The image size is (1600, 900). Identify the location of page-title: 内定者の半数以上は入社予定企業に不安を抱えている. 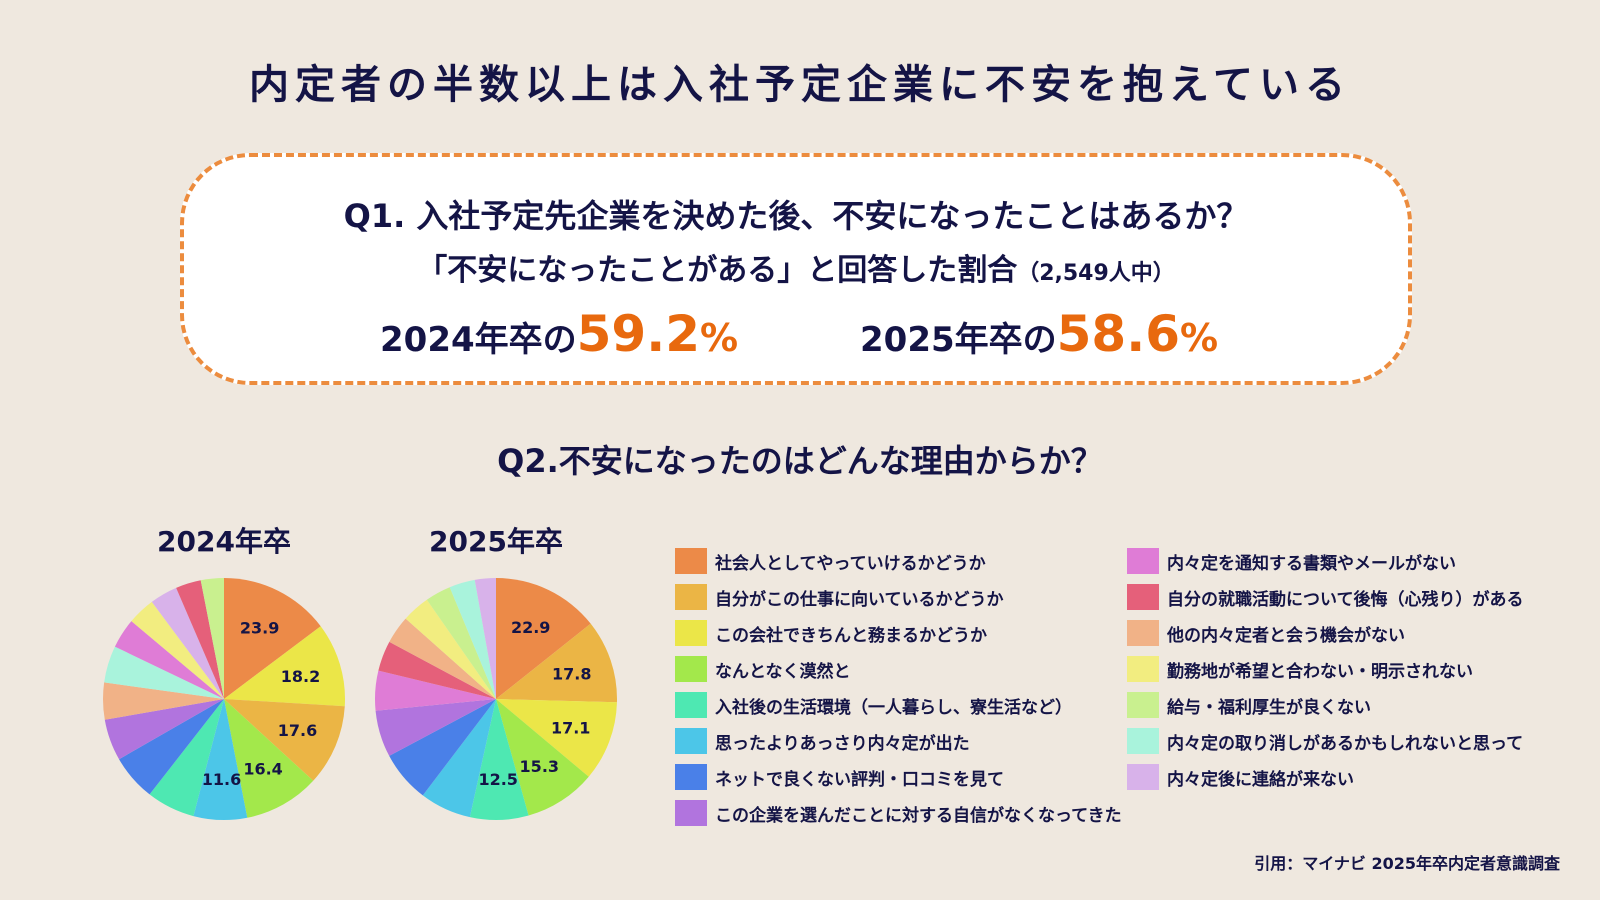
(800, 85).